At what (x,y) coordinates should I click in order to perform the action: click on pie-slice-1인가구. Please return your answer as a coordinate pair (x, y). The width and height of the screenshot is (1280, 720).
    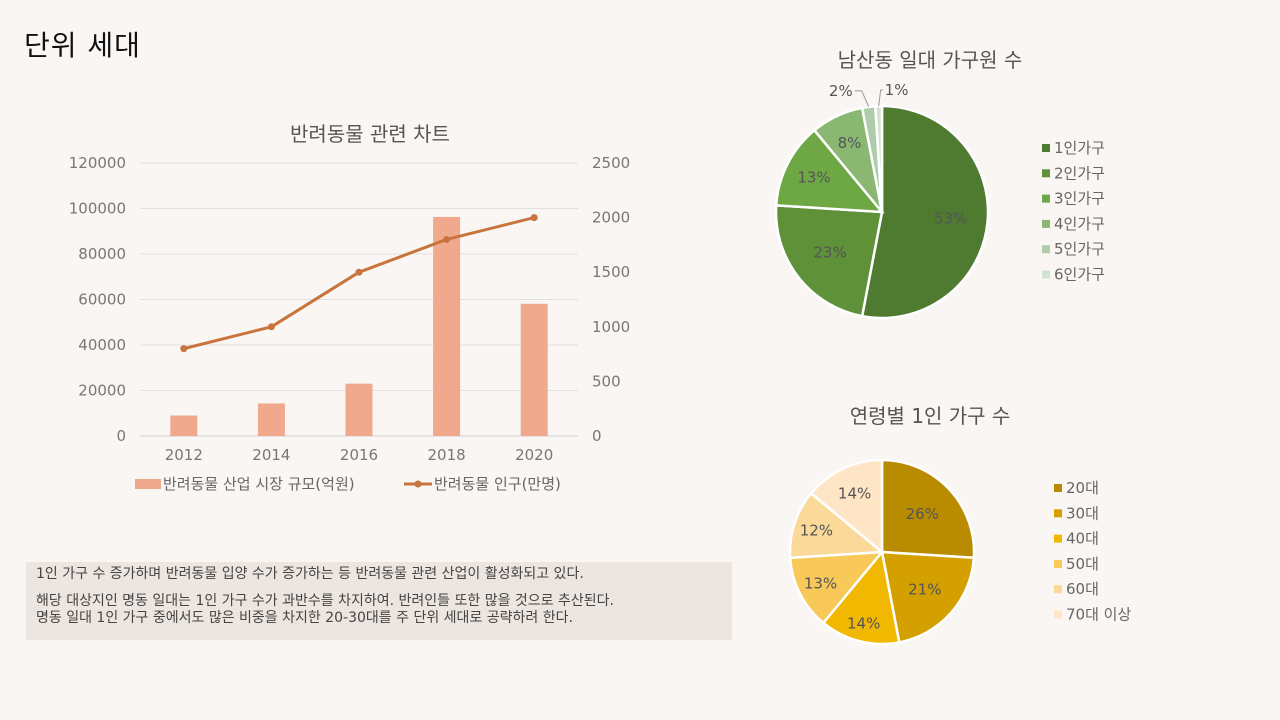
    Looking at the image, I should click on (925, 212).